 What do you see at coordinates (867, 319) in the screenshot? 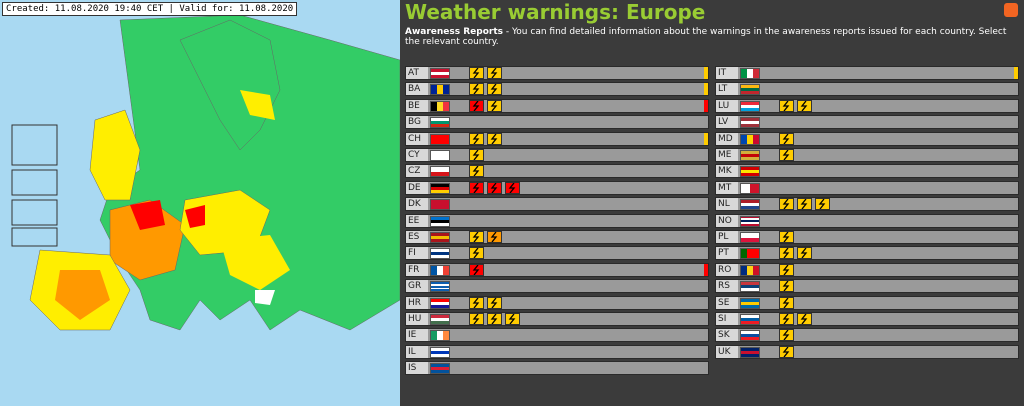
I see `country-row: SI` at bounding box center [867, 319].